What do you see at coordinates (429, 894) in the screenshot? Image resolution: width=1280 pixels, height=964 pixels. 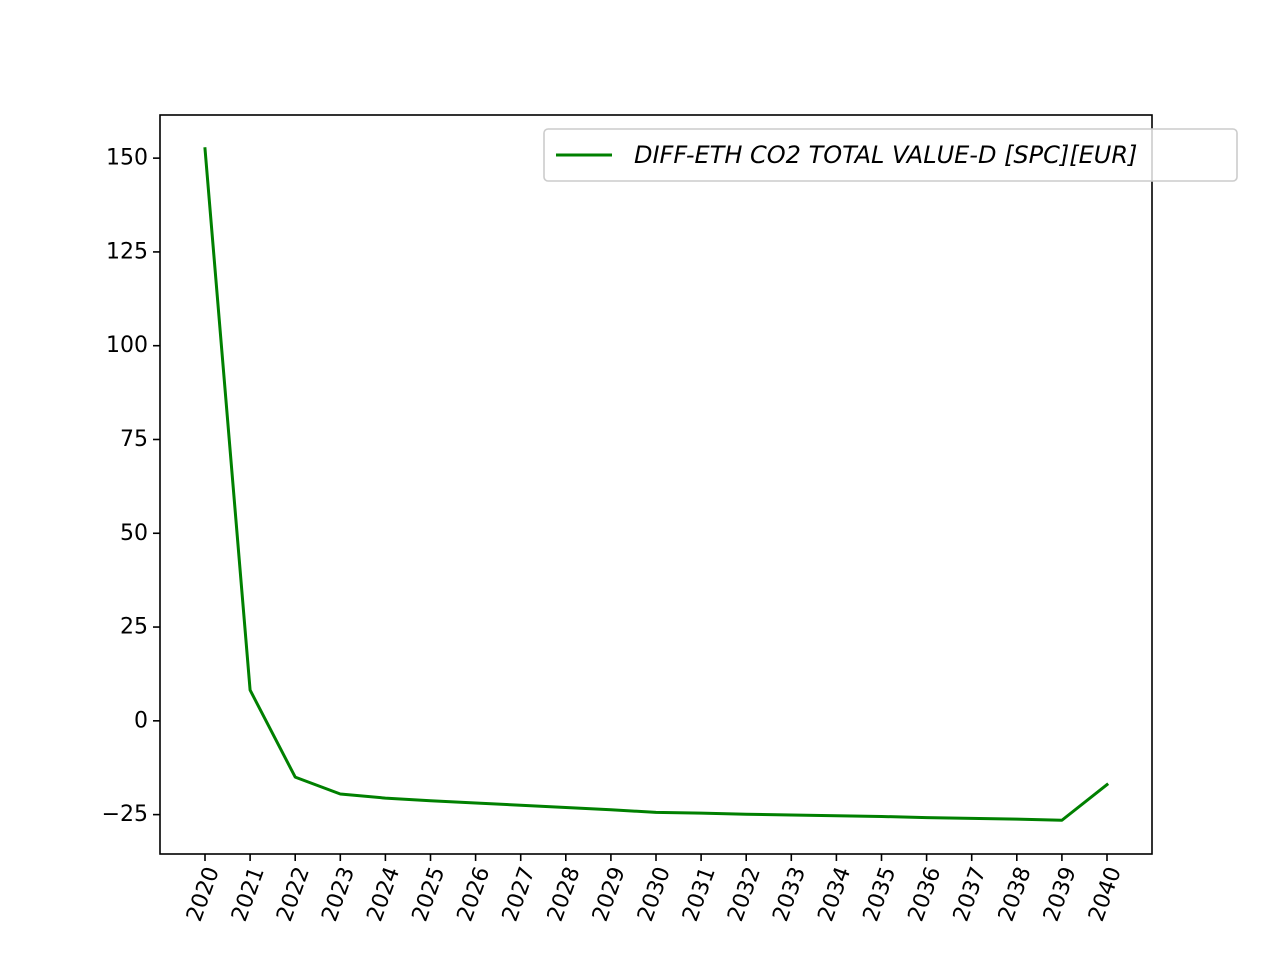 I see `x-tick-label: 2025` at bounding box center [429, 894].